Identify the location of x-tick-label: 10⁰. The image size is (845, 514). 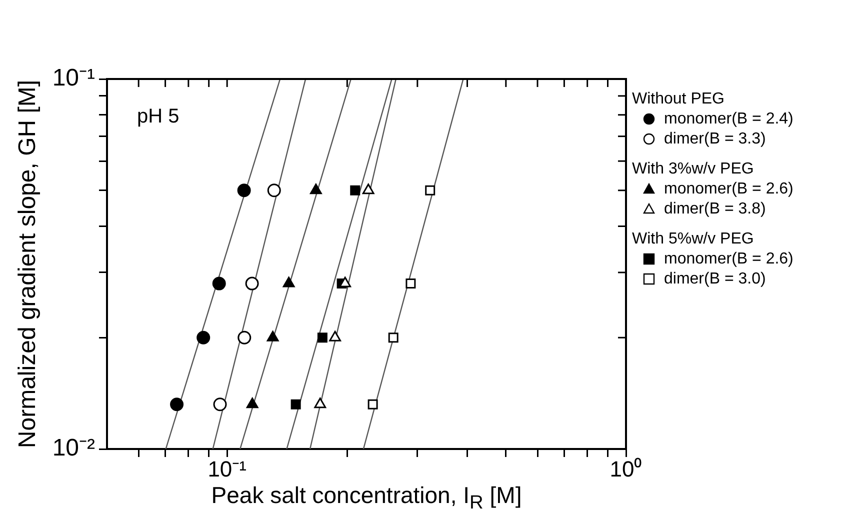
(626, 469).